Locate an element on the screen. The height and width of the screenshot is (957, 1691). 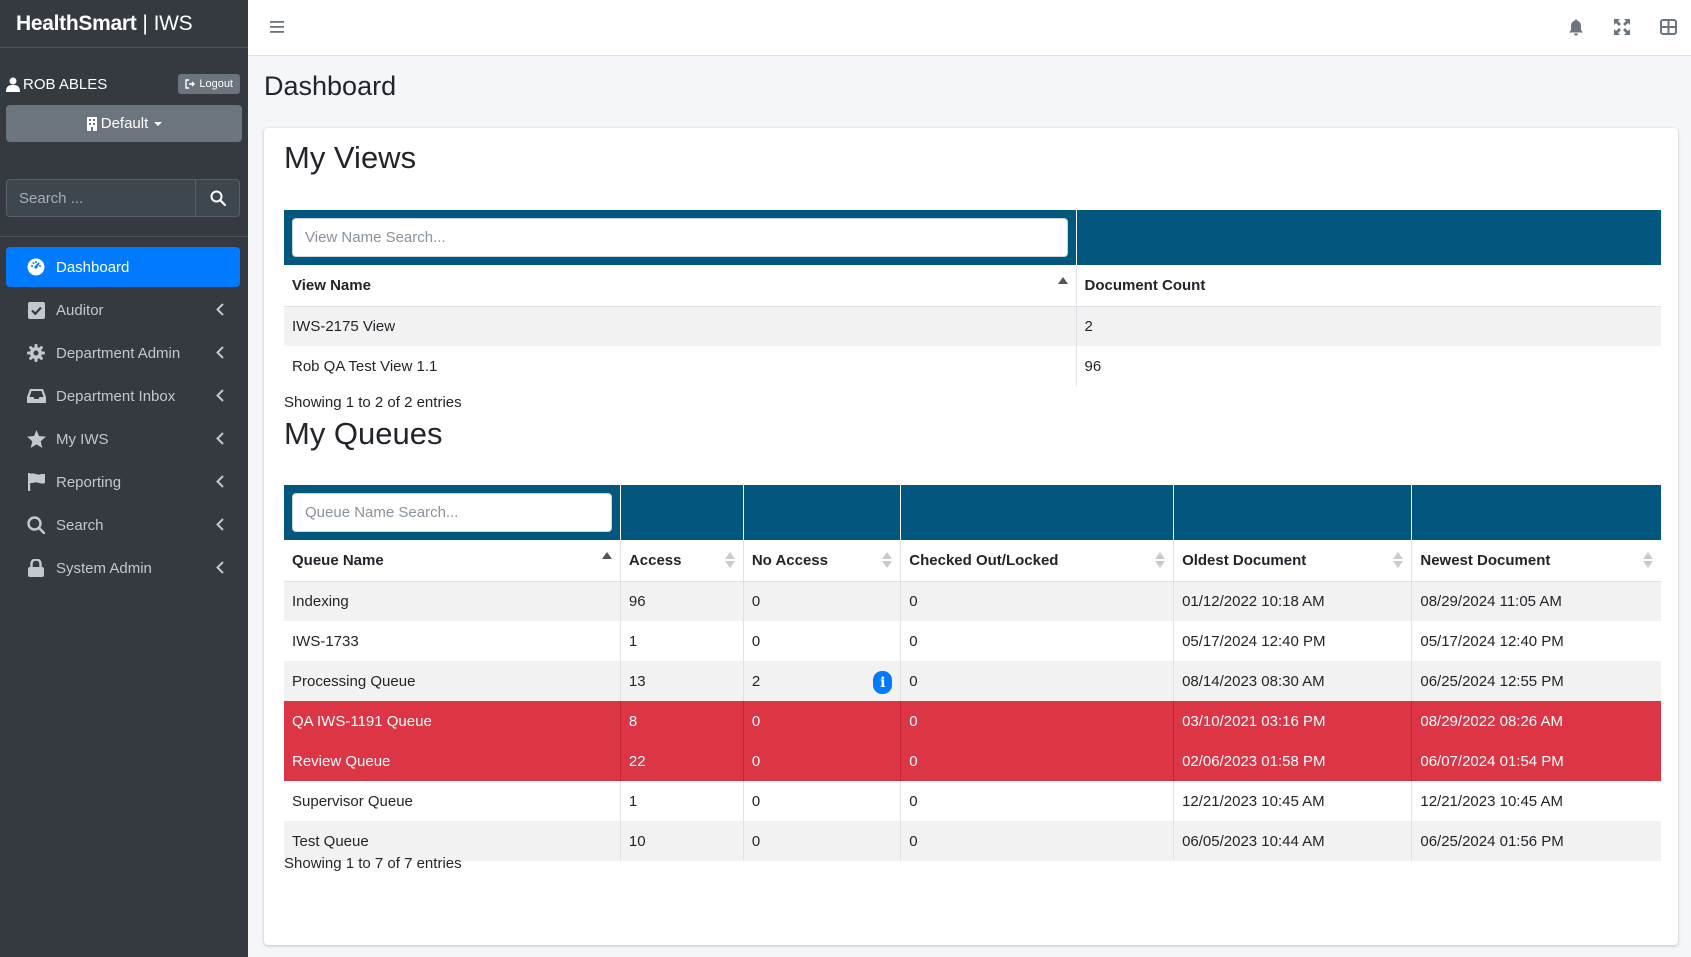
queue-name-search-input is located at coordinates (452, 512).